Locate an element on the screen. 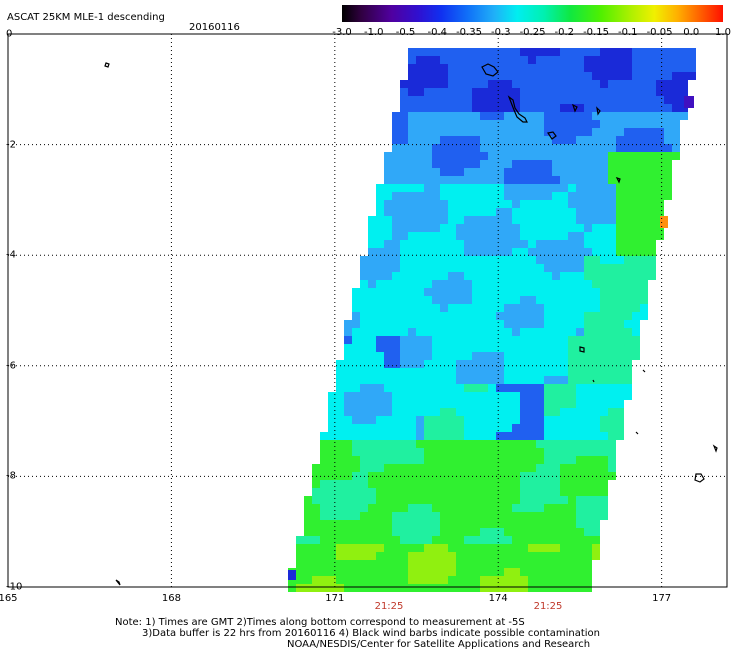 The width and height of the screenshot is (740, 650). color-scale-label: 0.0 is located at coordinates (691, 32).